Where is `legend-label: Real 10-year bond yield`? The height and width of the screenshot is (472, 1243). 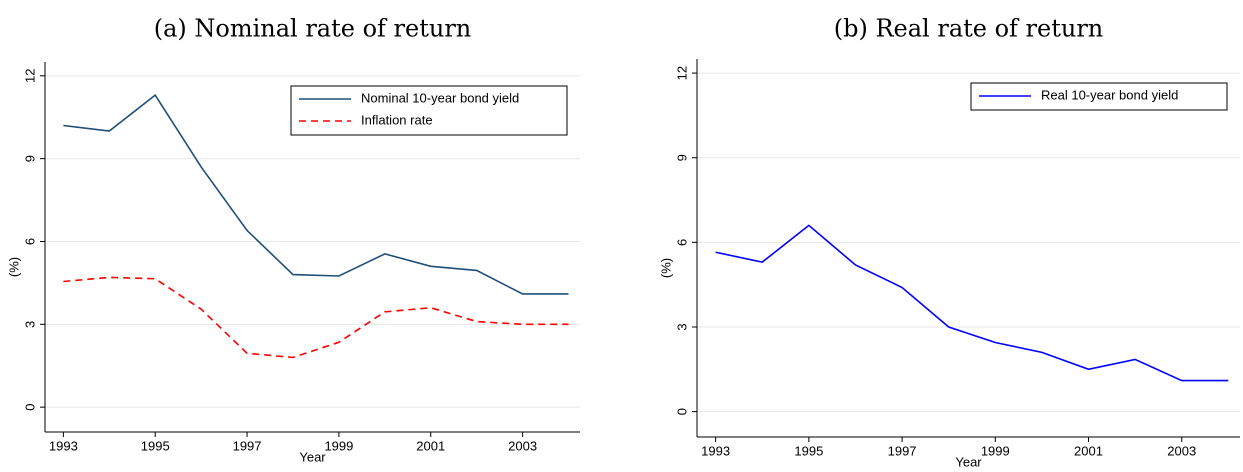
legend-label: Real 10-year bond yield is located at coordinates (1109, 94).